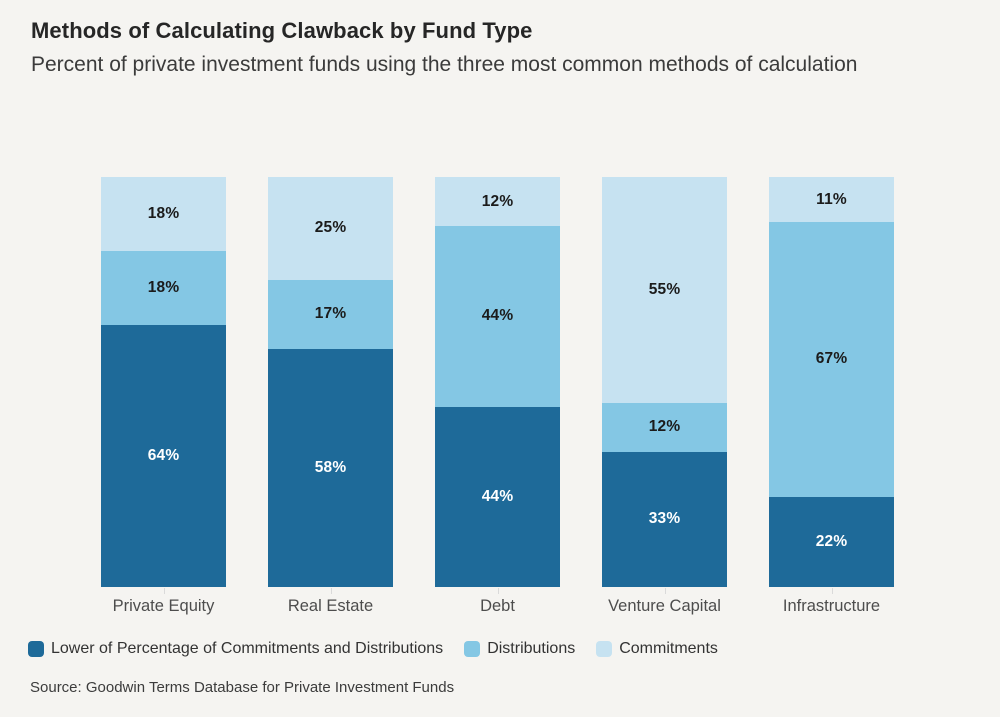 The height and width of the screenshot is (717, 1000). I want to click on bar-segment-commitments: 12%, so click(497, 202).